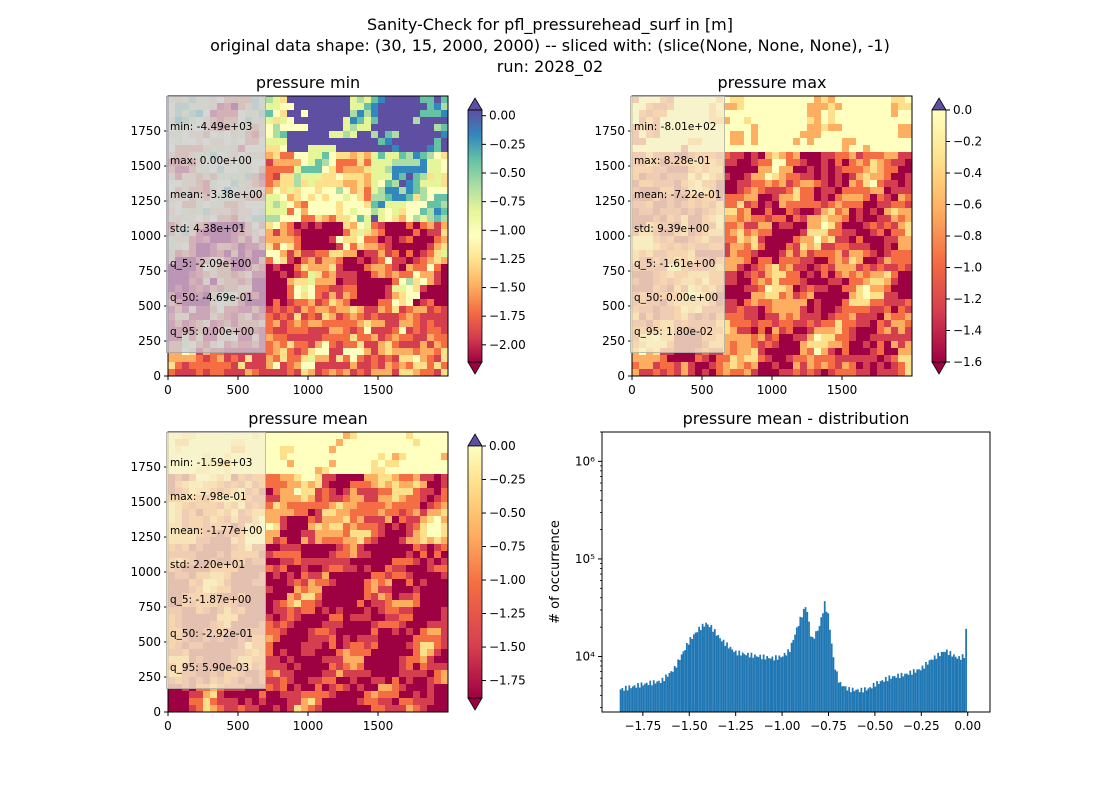 This screenshot has height=800, width=1100. I want to click on colorbar-body, so click(939, 236).